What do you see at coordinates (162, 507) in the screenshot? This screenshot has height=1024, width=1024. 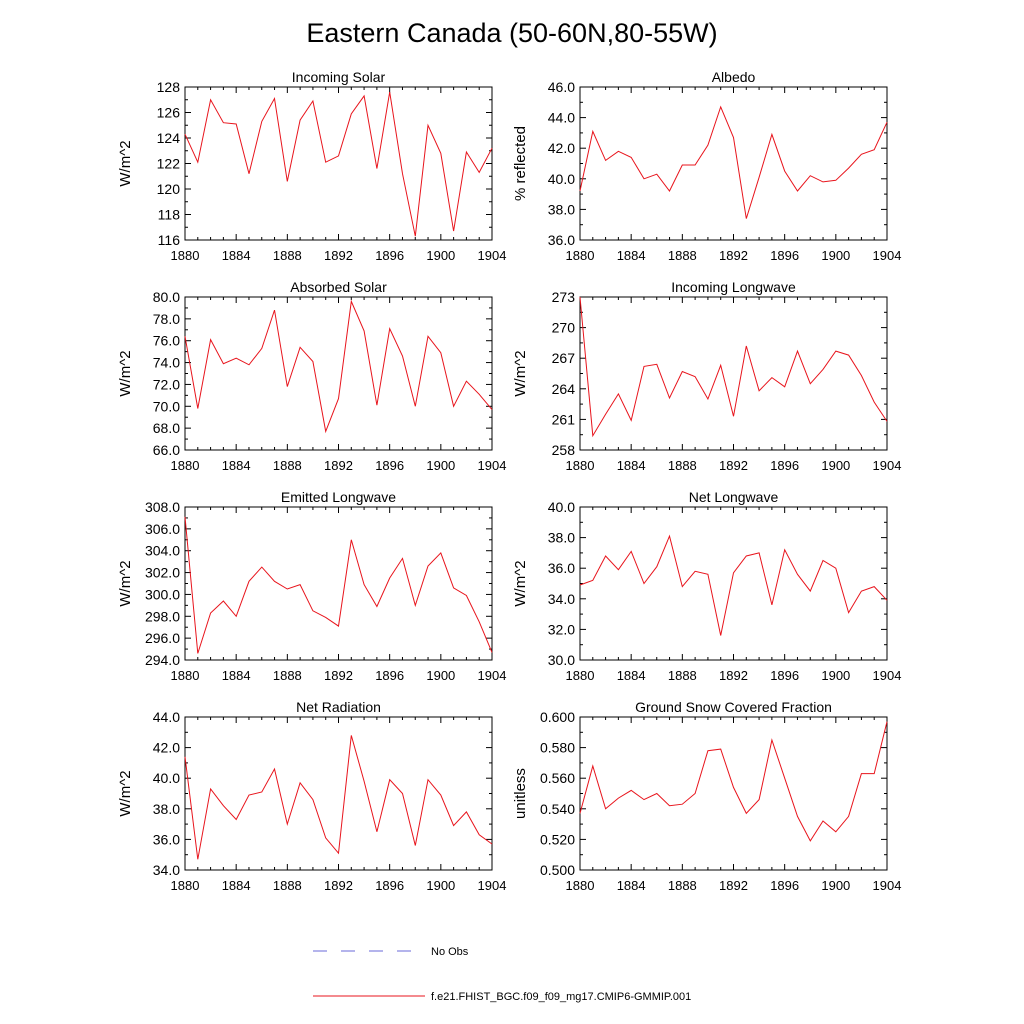 I see `panel-emitted-longwave-ytick-label: 308.0` at bounding box center [162, 507].